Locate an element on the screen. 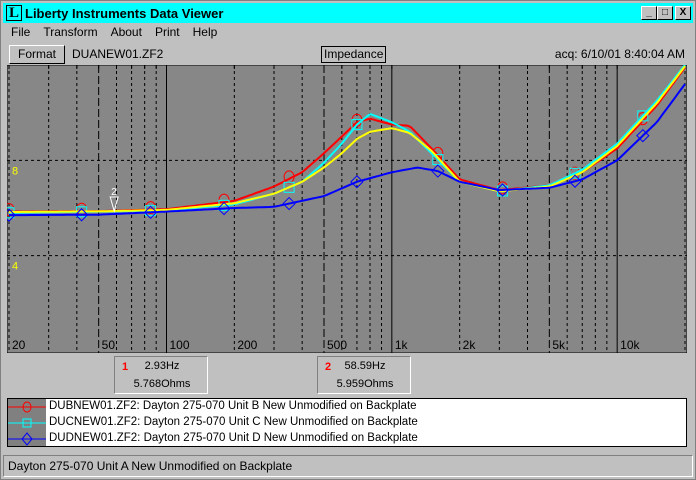 The height and width of the screenshot is (480, 696). circle-marker is located at coordinates (289, 177).